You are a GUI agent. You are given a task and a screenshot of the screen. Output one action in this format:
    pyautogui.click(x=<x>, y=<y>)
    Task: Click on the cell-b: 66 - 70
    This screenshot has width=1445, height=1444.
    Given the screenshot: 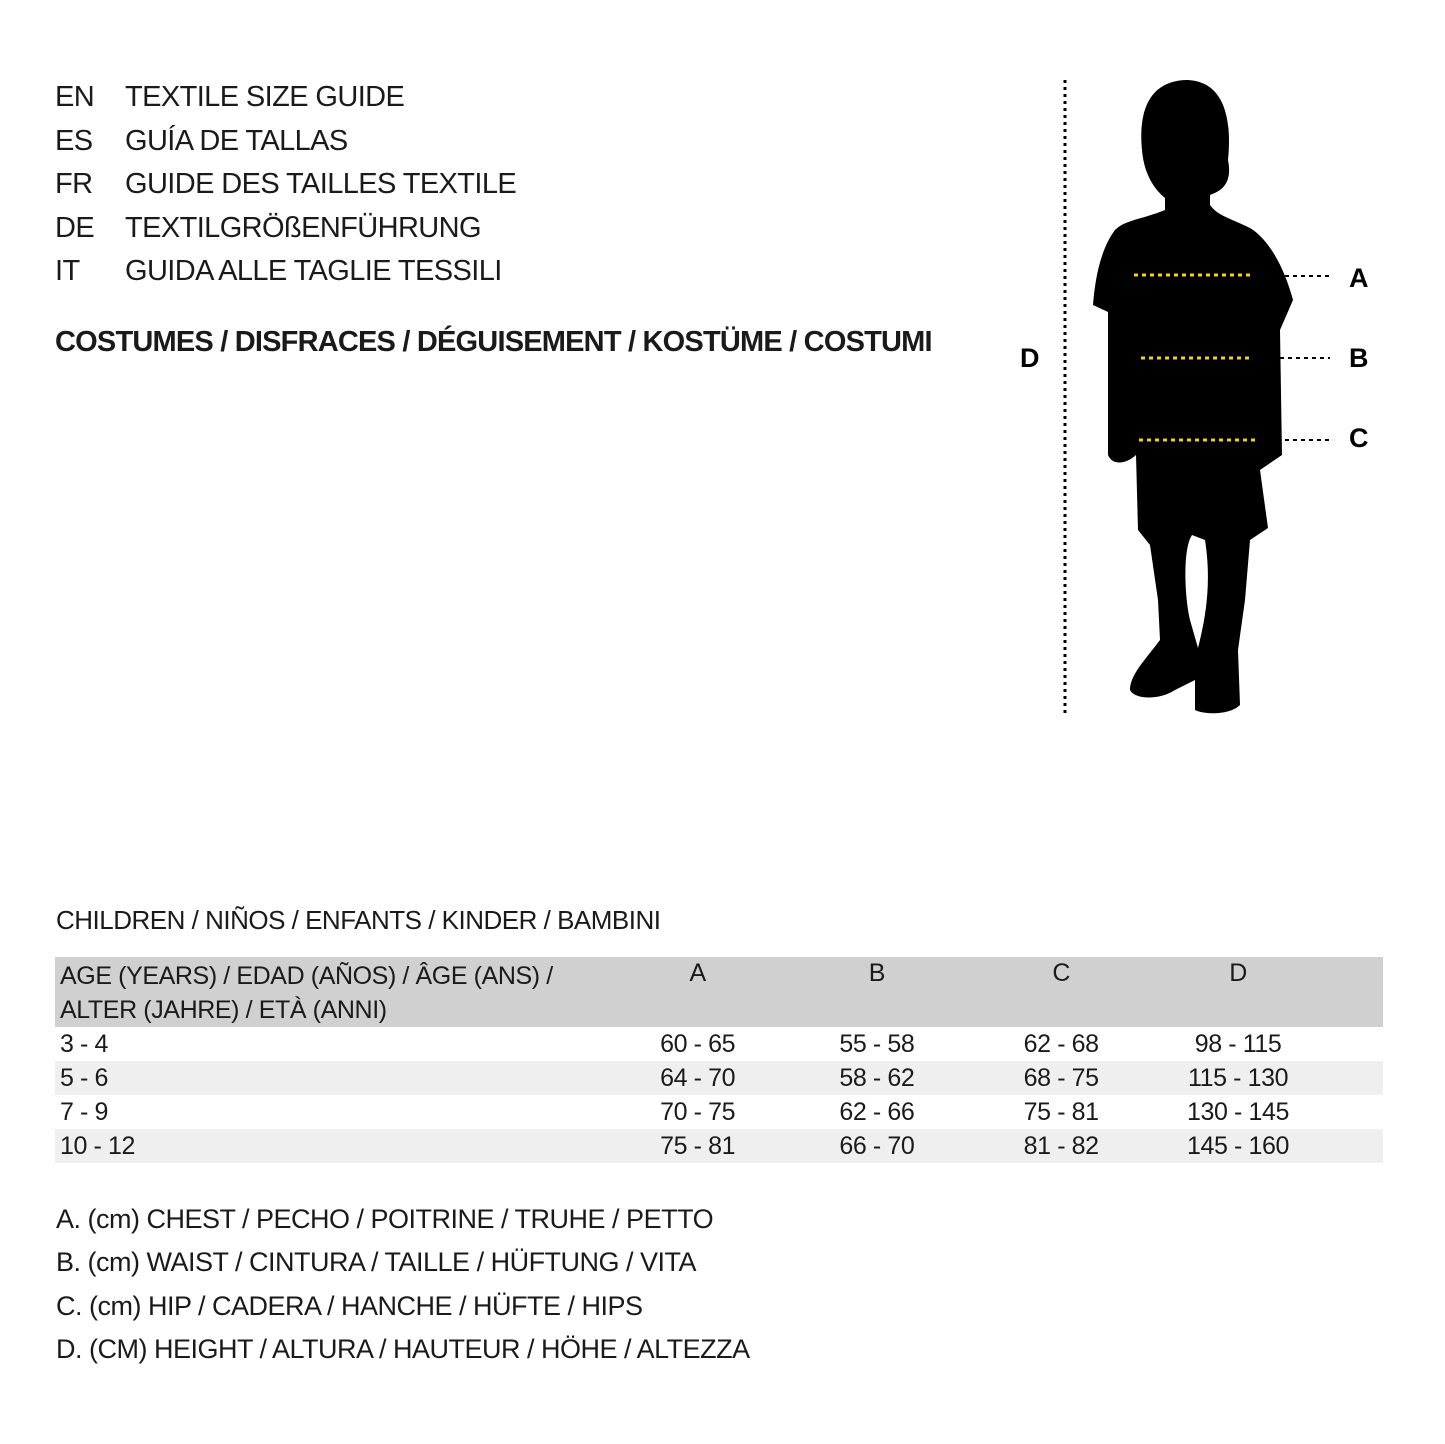 What is the action you would take?
    pyautogui.click(x=877, y=1146)
    